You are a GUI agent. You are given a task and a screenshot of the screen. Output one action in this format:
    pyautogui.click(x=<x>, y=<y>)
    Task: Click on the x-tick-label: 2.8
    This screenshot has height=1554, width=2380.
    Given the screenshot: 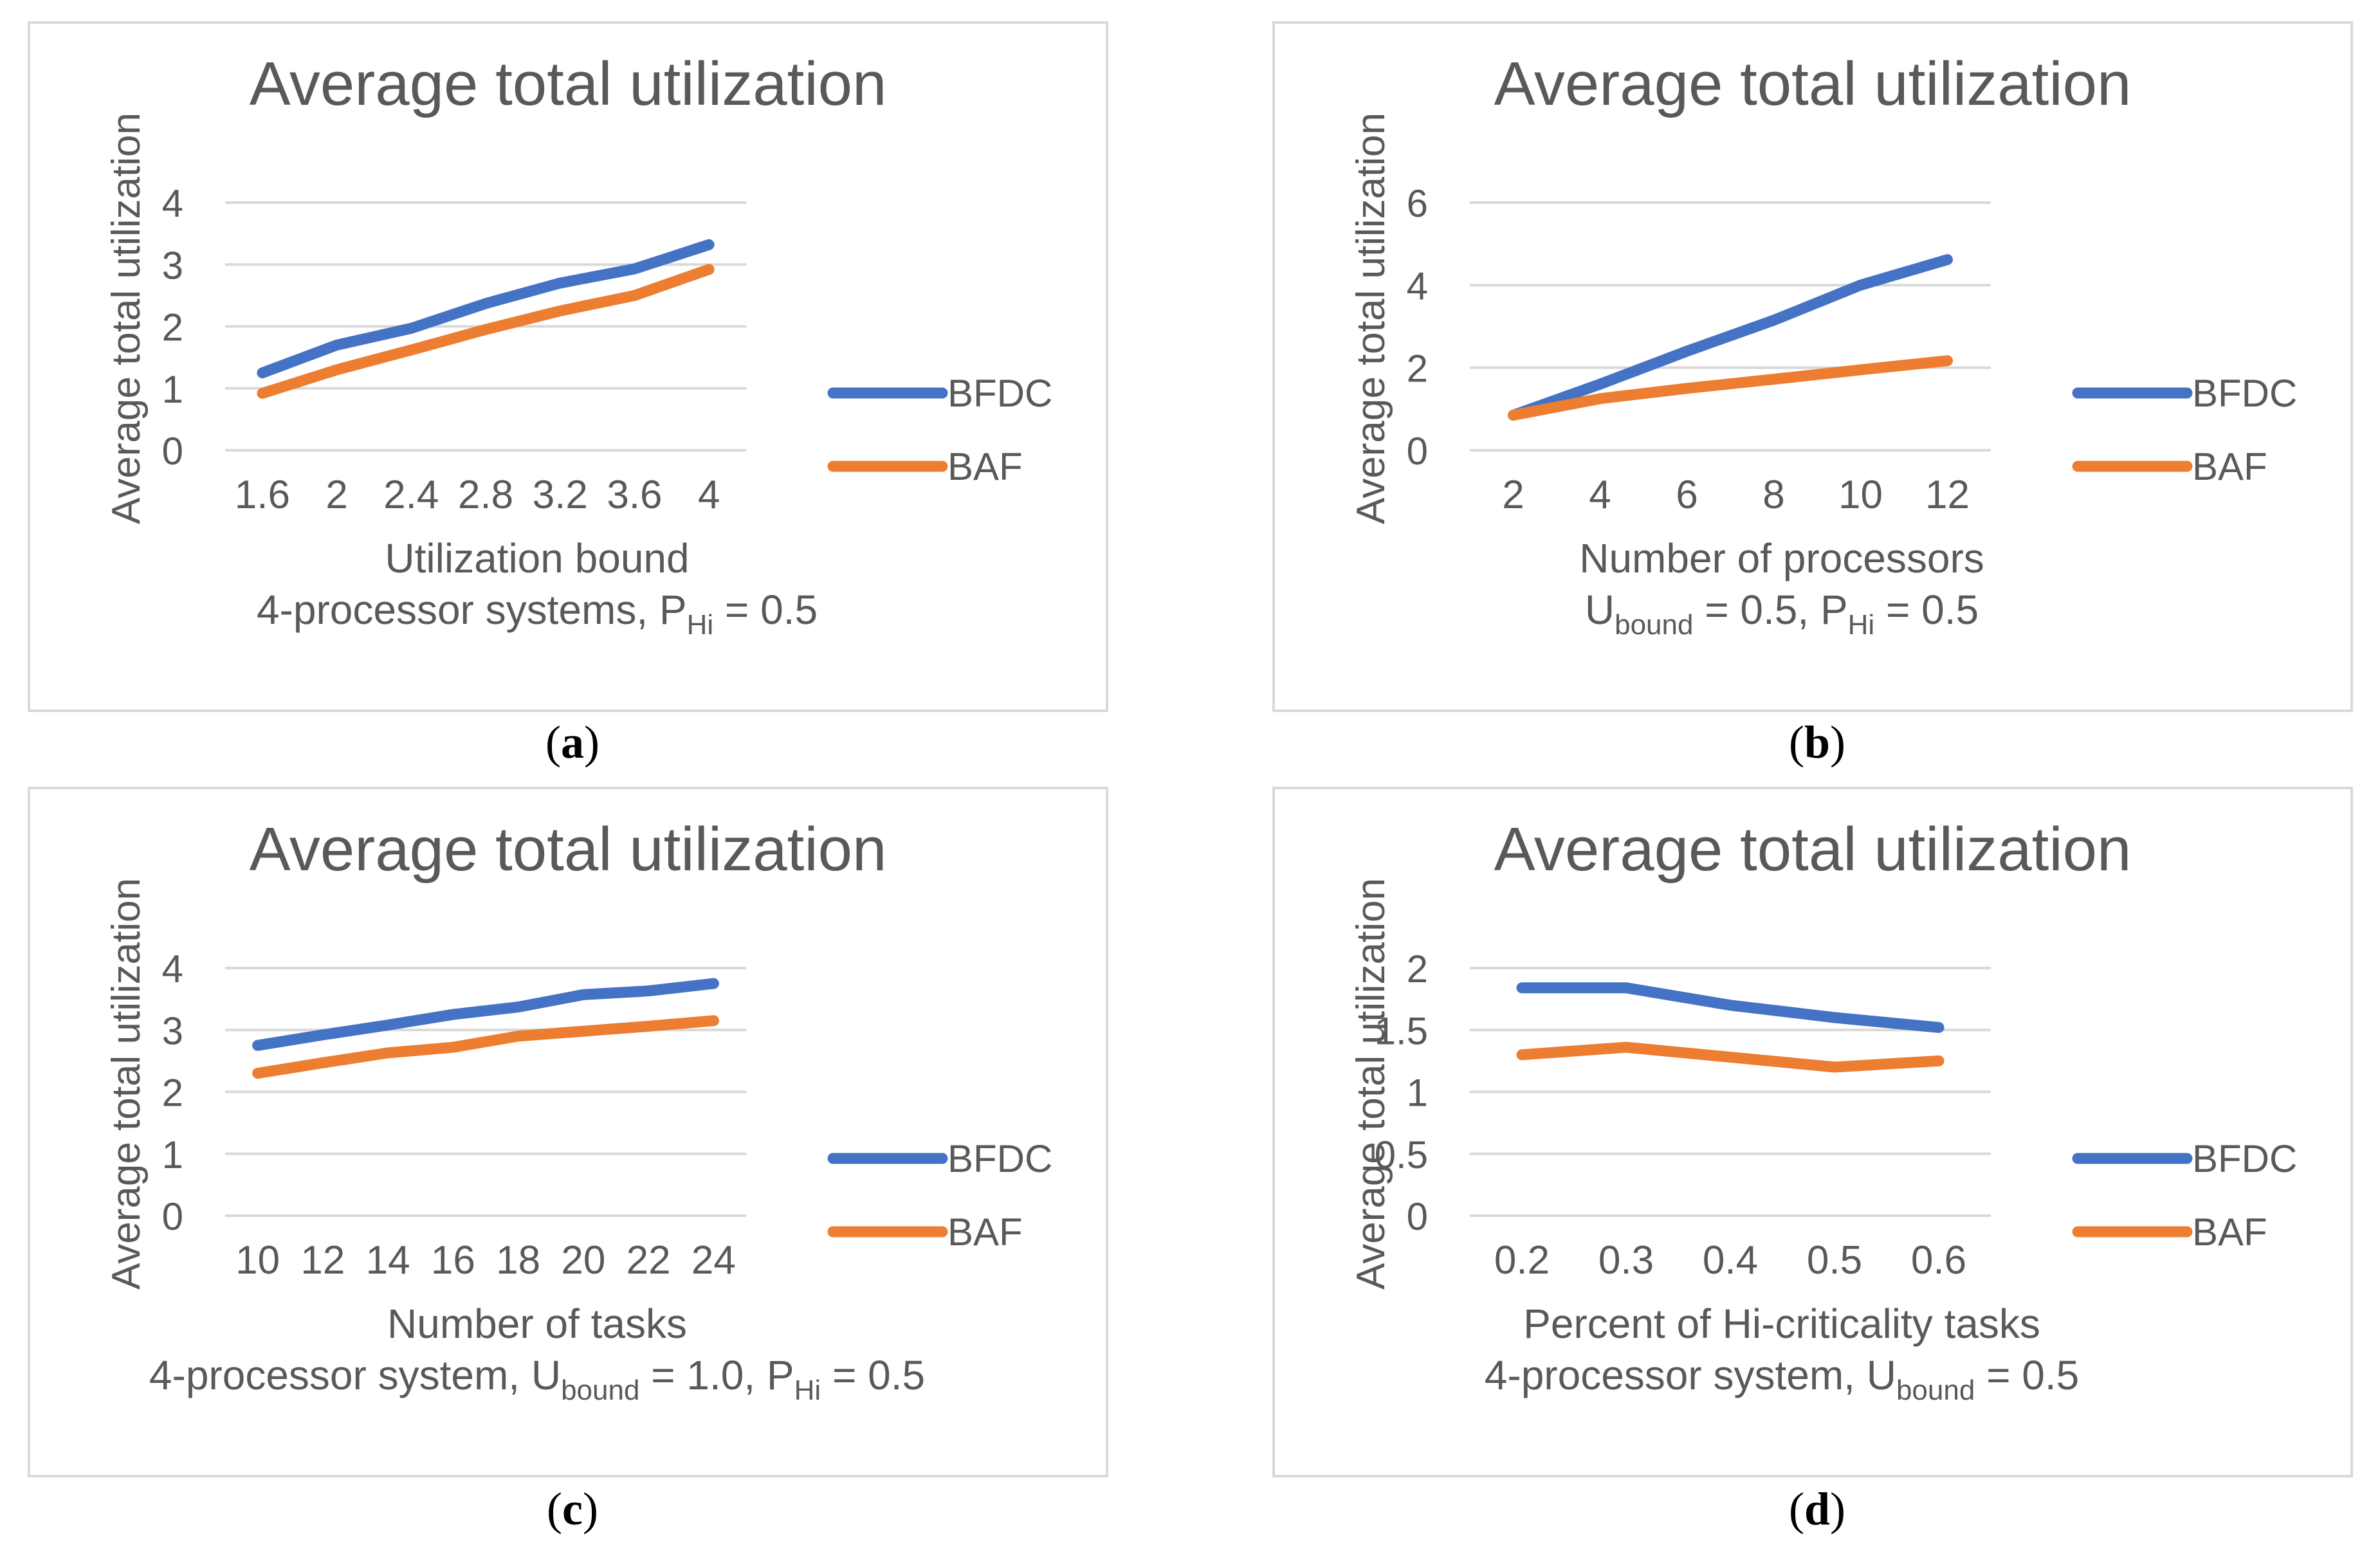 What is the action you would take?
    pyautogui.click(x=485, y=495)
    